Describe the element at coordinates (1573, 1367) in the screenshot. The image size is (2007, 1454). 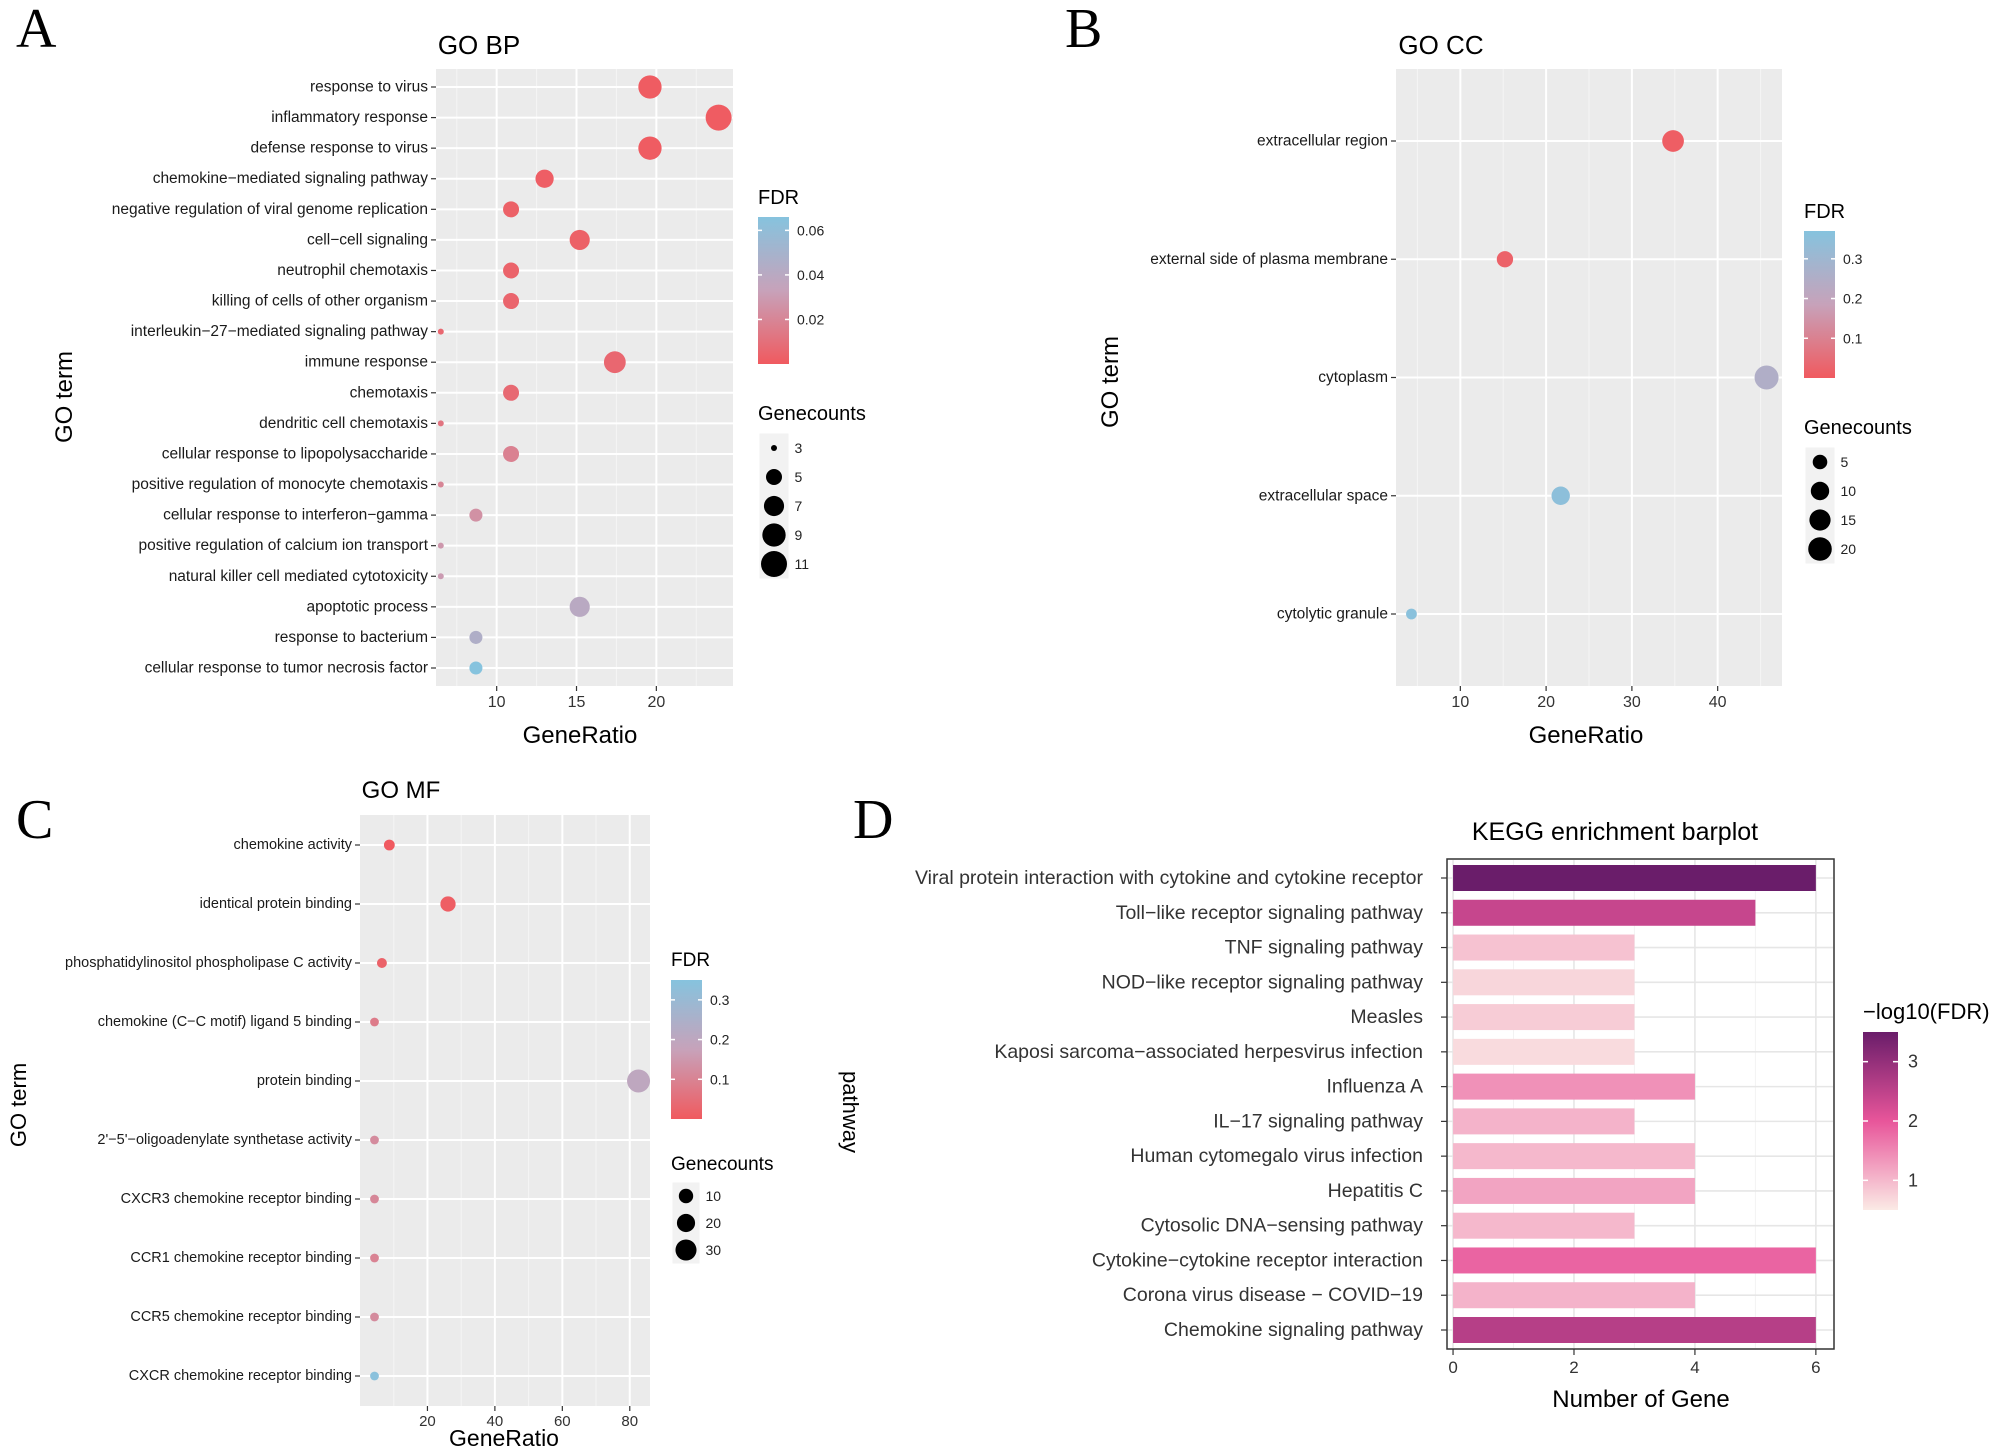
I see `x-tick-label: 2` at that location.